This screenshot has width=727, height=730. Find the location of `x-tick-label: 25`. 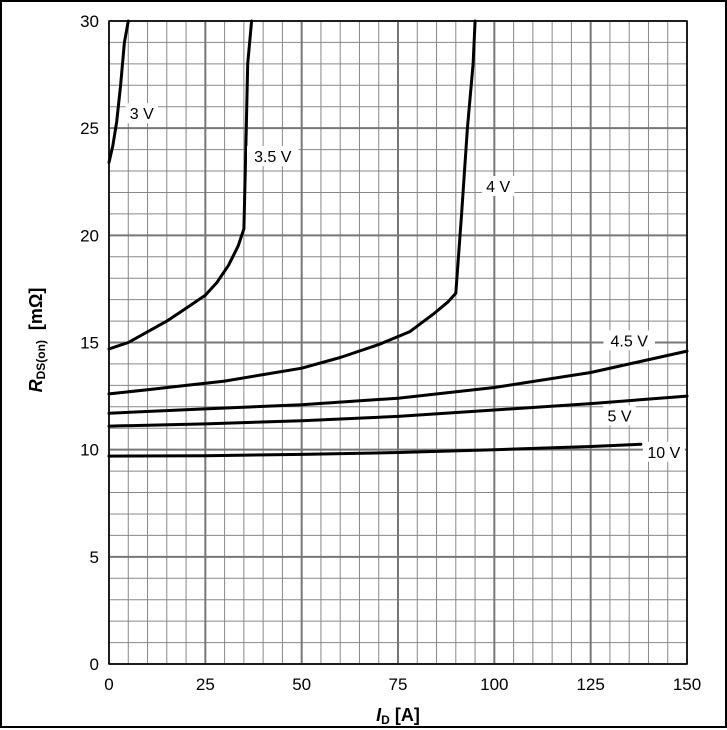

x-tick-label: 25 is located at coordinates (205, 684).